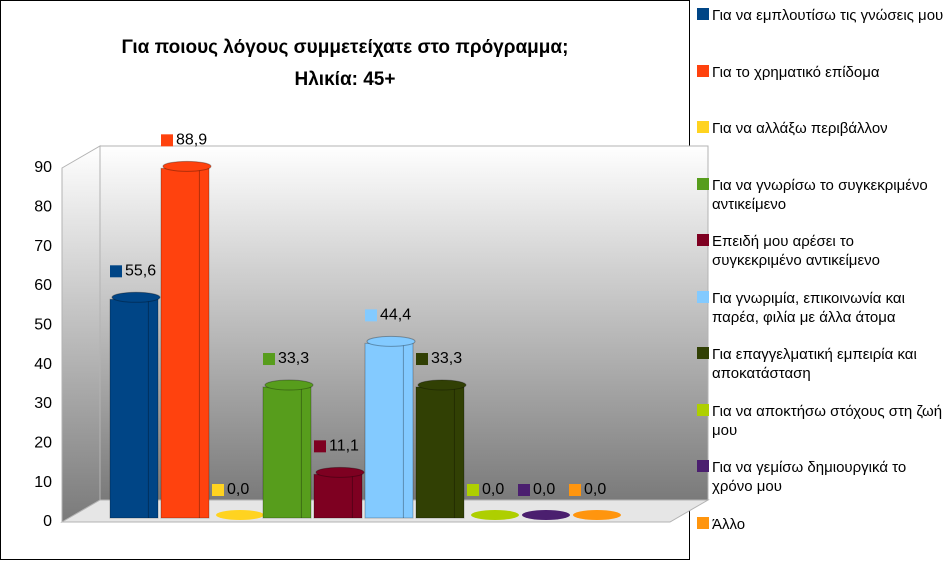 The height and width of the screenshot is (561, 951). I want to click on chart-subtitle: Ηλικία: 45+, so click(345, 79).